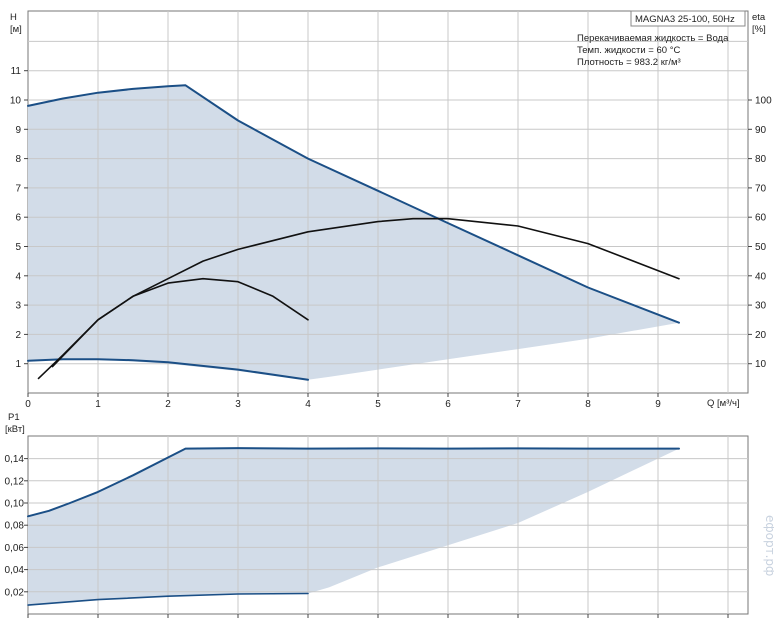 The image size is (774, 625). I want to click on y-tick-label: 9, so click(18, 130).